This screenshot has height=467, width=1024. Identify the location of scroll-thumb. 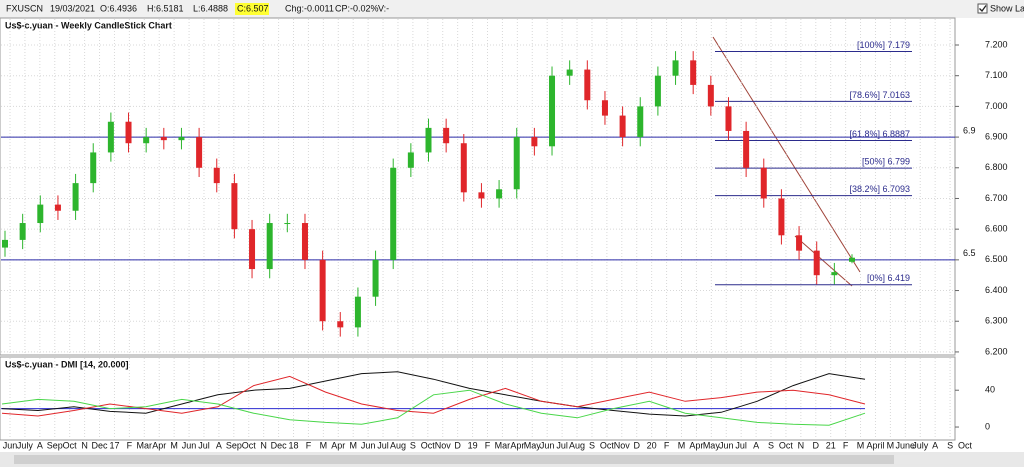
(454, 459).